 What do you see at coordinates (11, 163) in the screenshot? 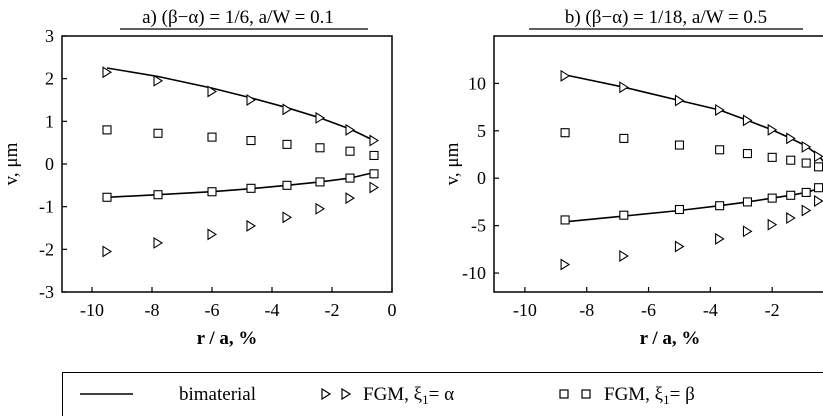
I see `y-axis-label-a: v, μm` at bounding box center [11, 163].